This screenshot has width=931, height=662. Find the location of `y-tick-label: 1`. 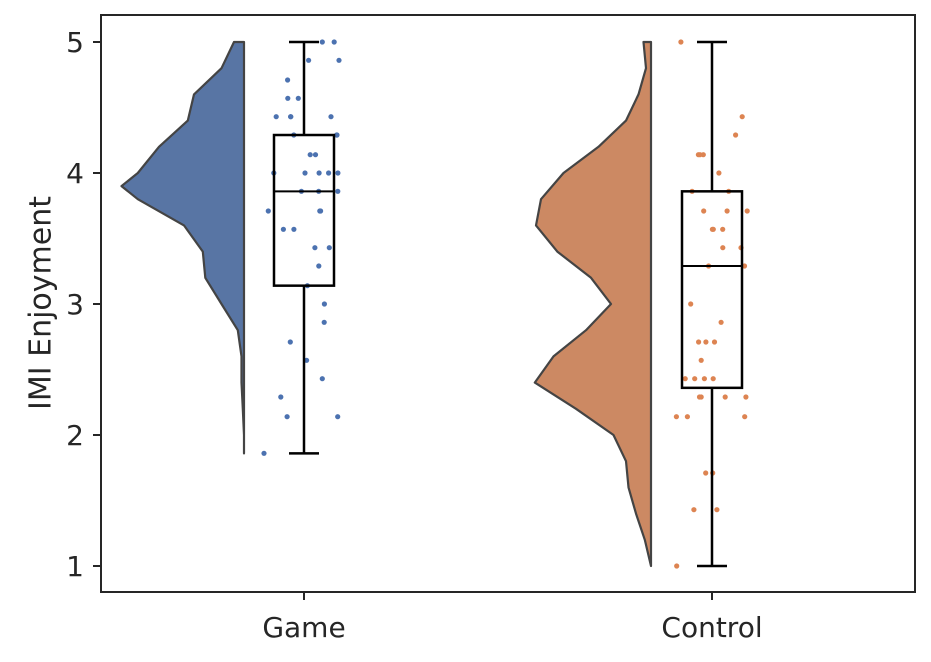

y-tick-label: 1 is located at coordinates (75, 566).